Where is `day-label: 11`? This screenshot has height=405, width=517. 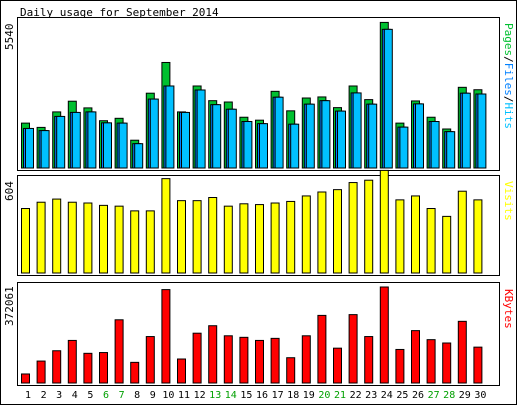
day-label: 11 is located at coordinates (184, 395).